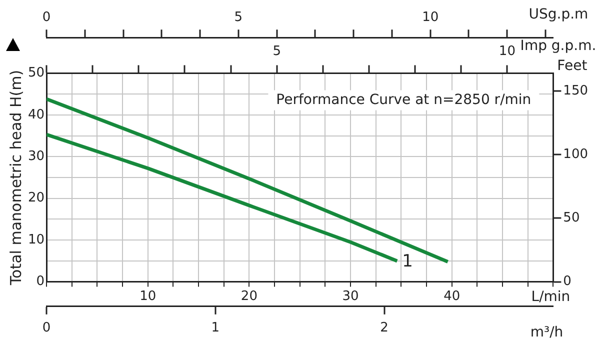 This screenshot has width=600, height=346. I want to click on text: m³/h, so click(547, 332).